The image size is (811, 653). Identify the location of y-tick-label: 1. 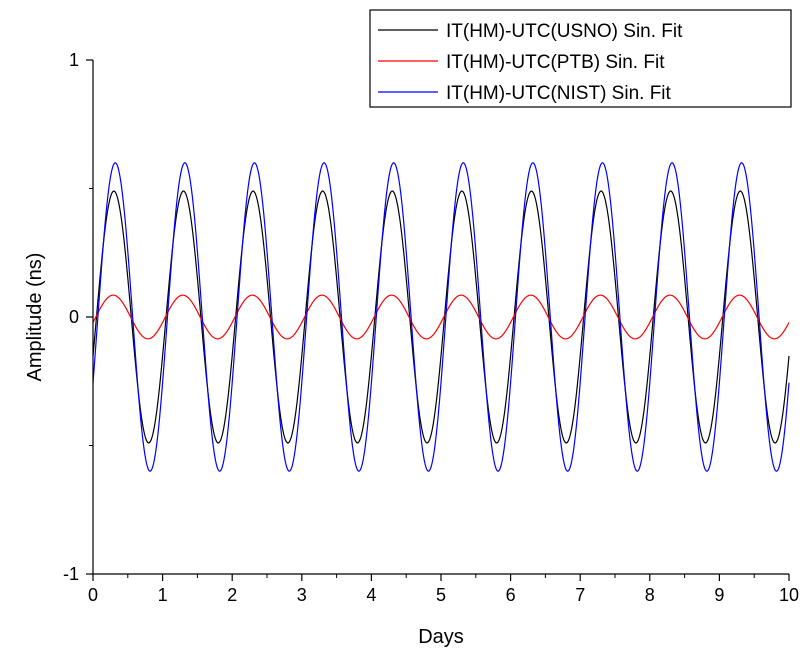
(74, 60).